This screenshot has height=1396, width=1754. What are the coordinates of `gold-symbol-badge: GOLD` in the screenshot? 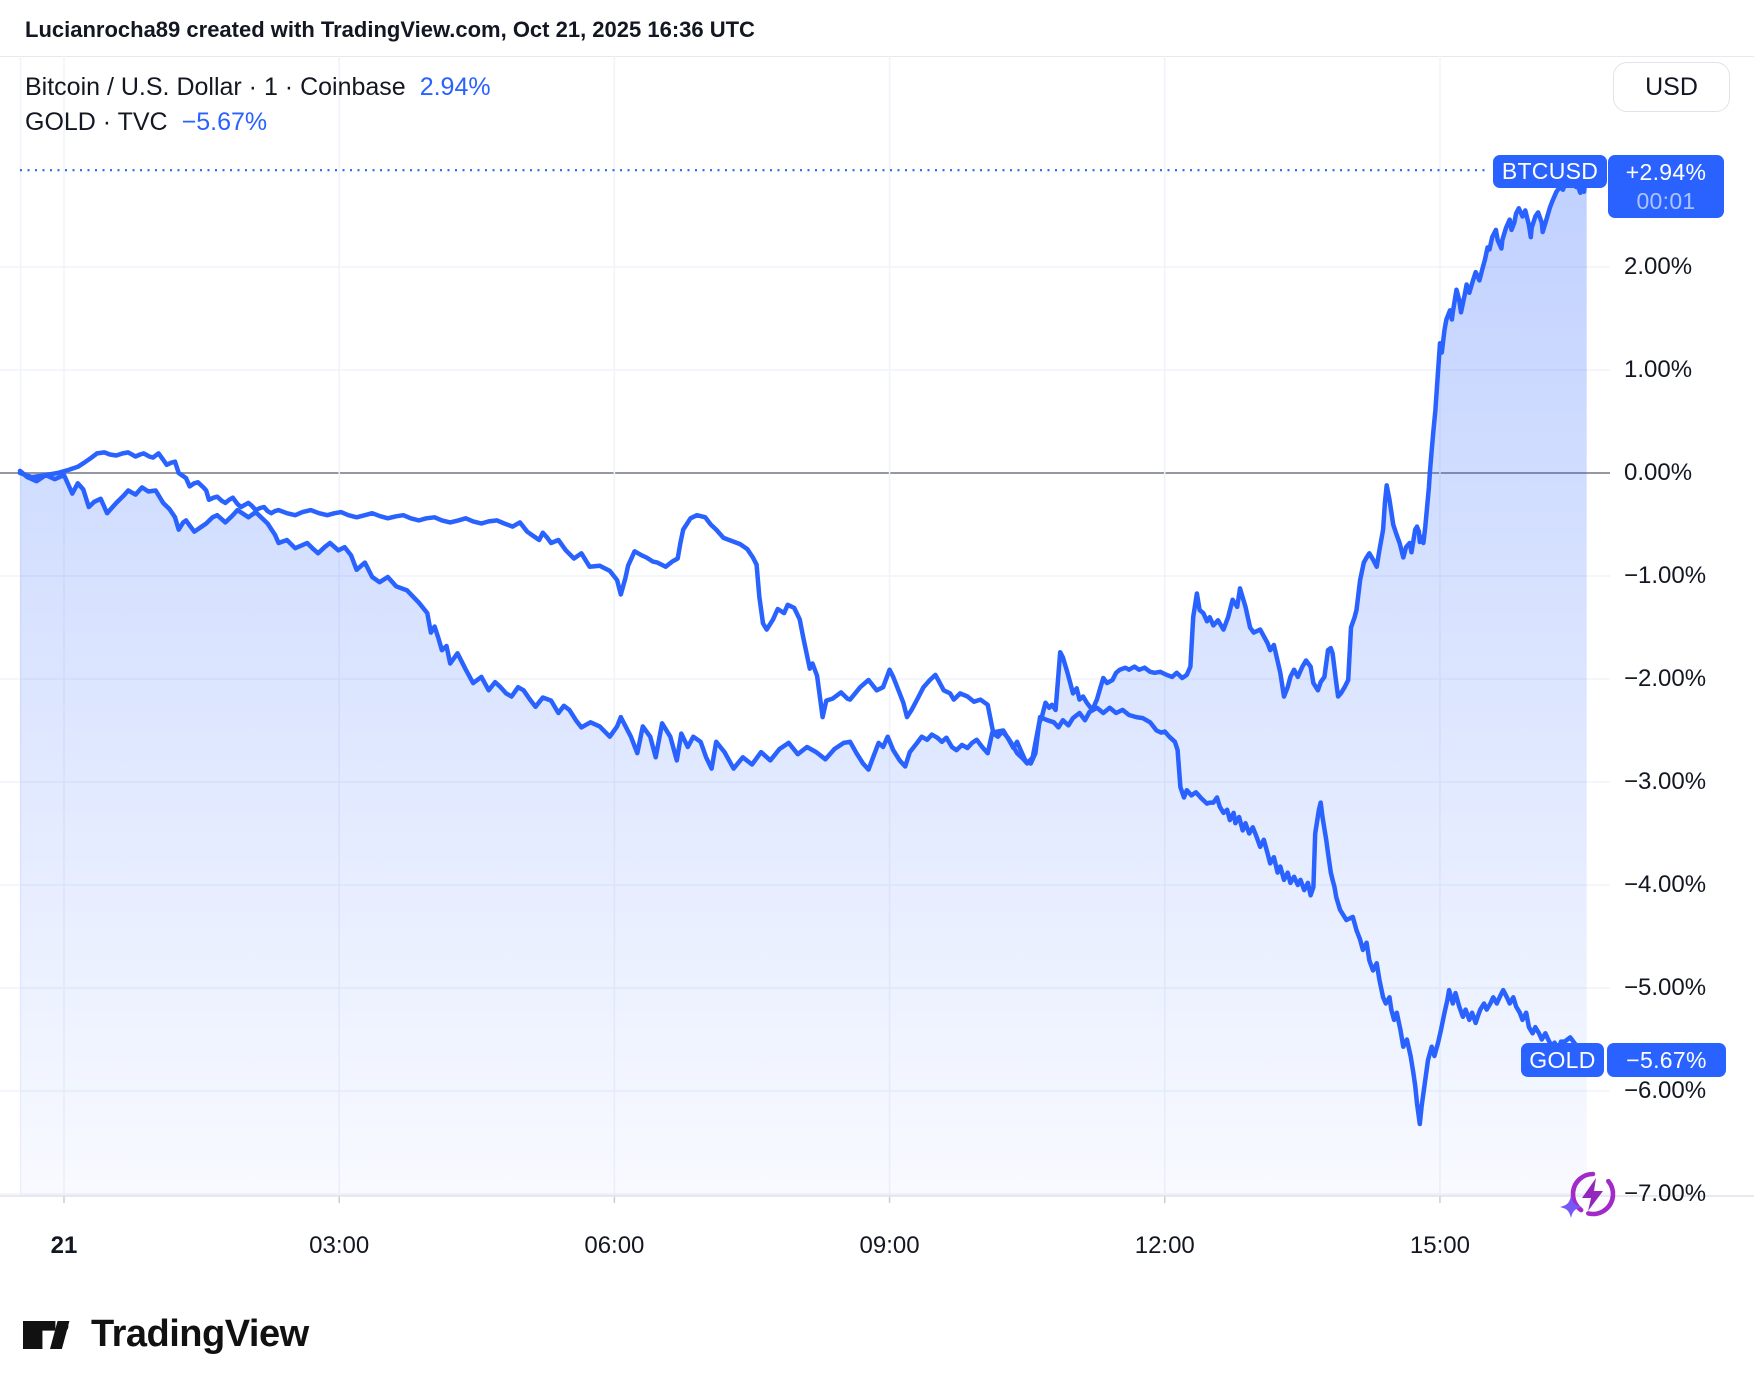 It's located at (1562, 1060).